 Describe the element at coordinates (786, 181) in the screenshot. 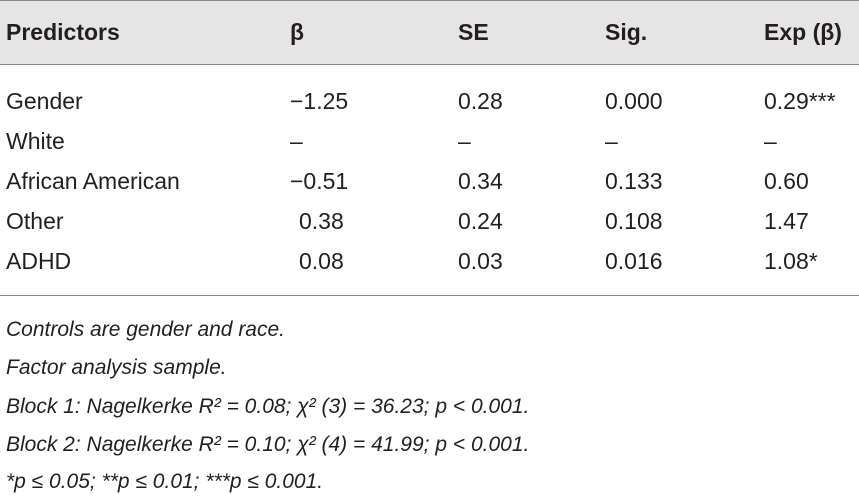

I see `row-african-american-exp: 0.60` at that location.